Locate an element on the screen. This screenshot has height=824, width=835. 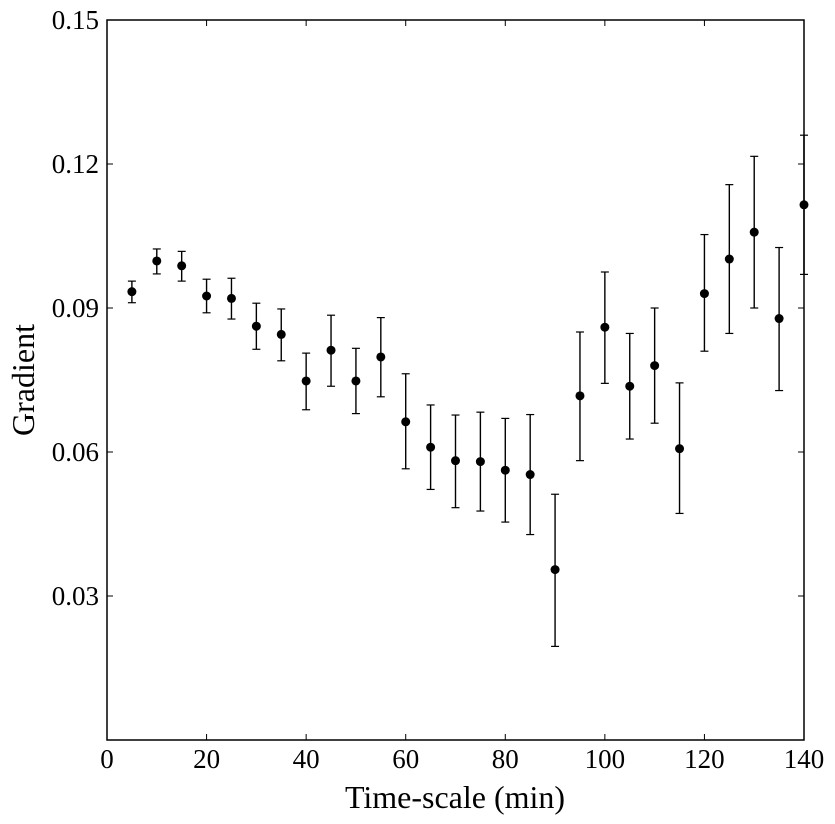
x-tick-label: 140 is located at coordinates (804, 759).